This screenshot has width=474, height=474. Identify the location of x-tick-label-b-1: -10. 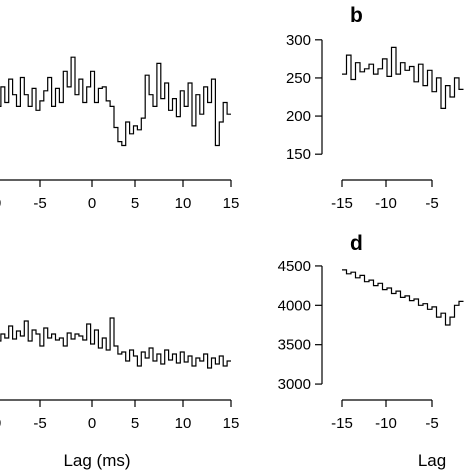
(386, 203).